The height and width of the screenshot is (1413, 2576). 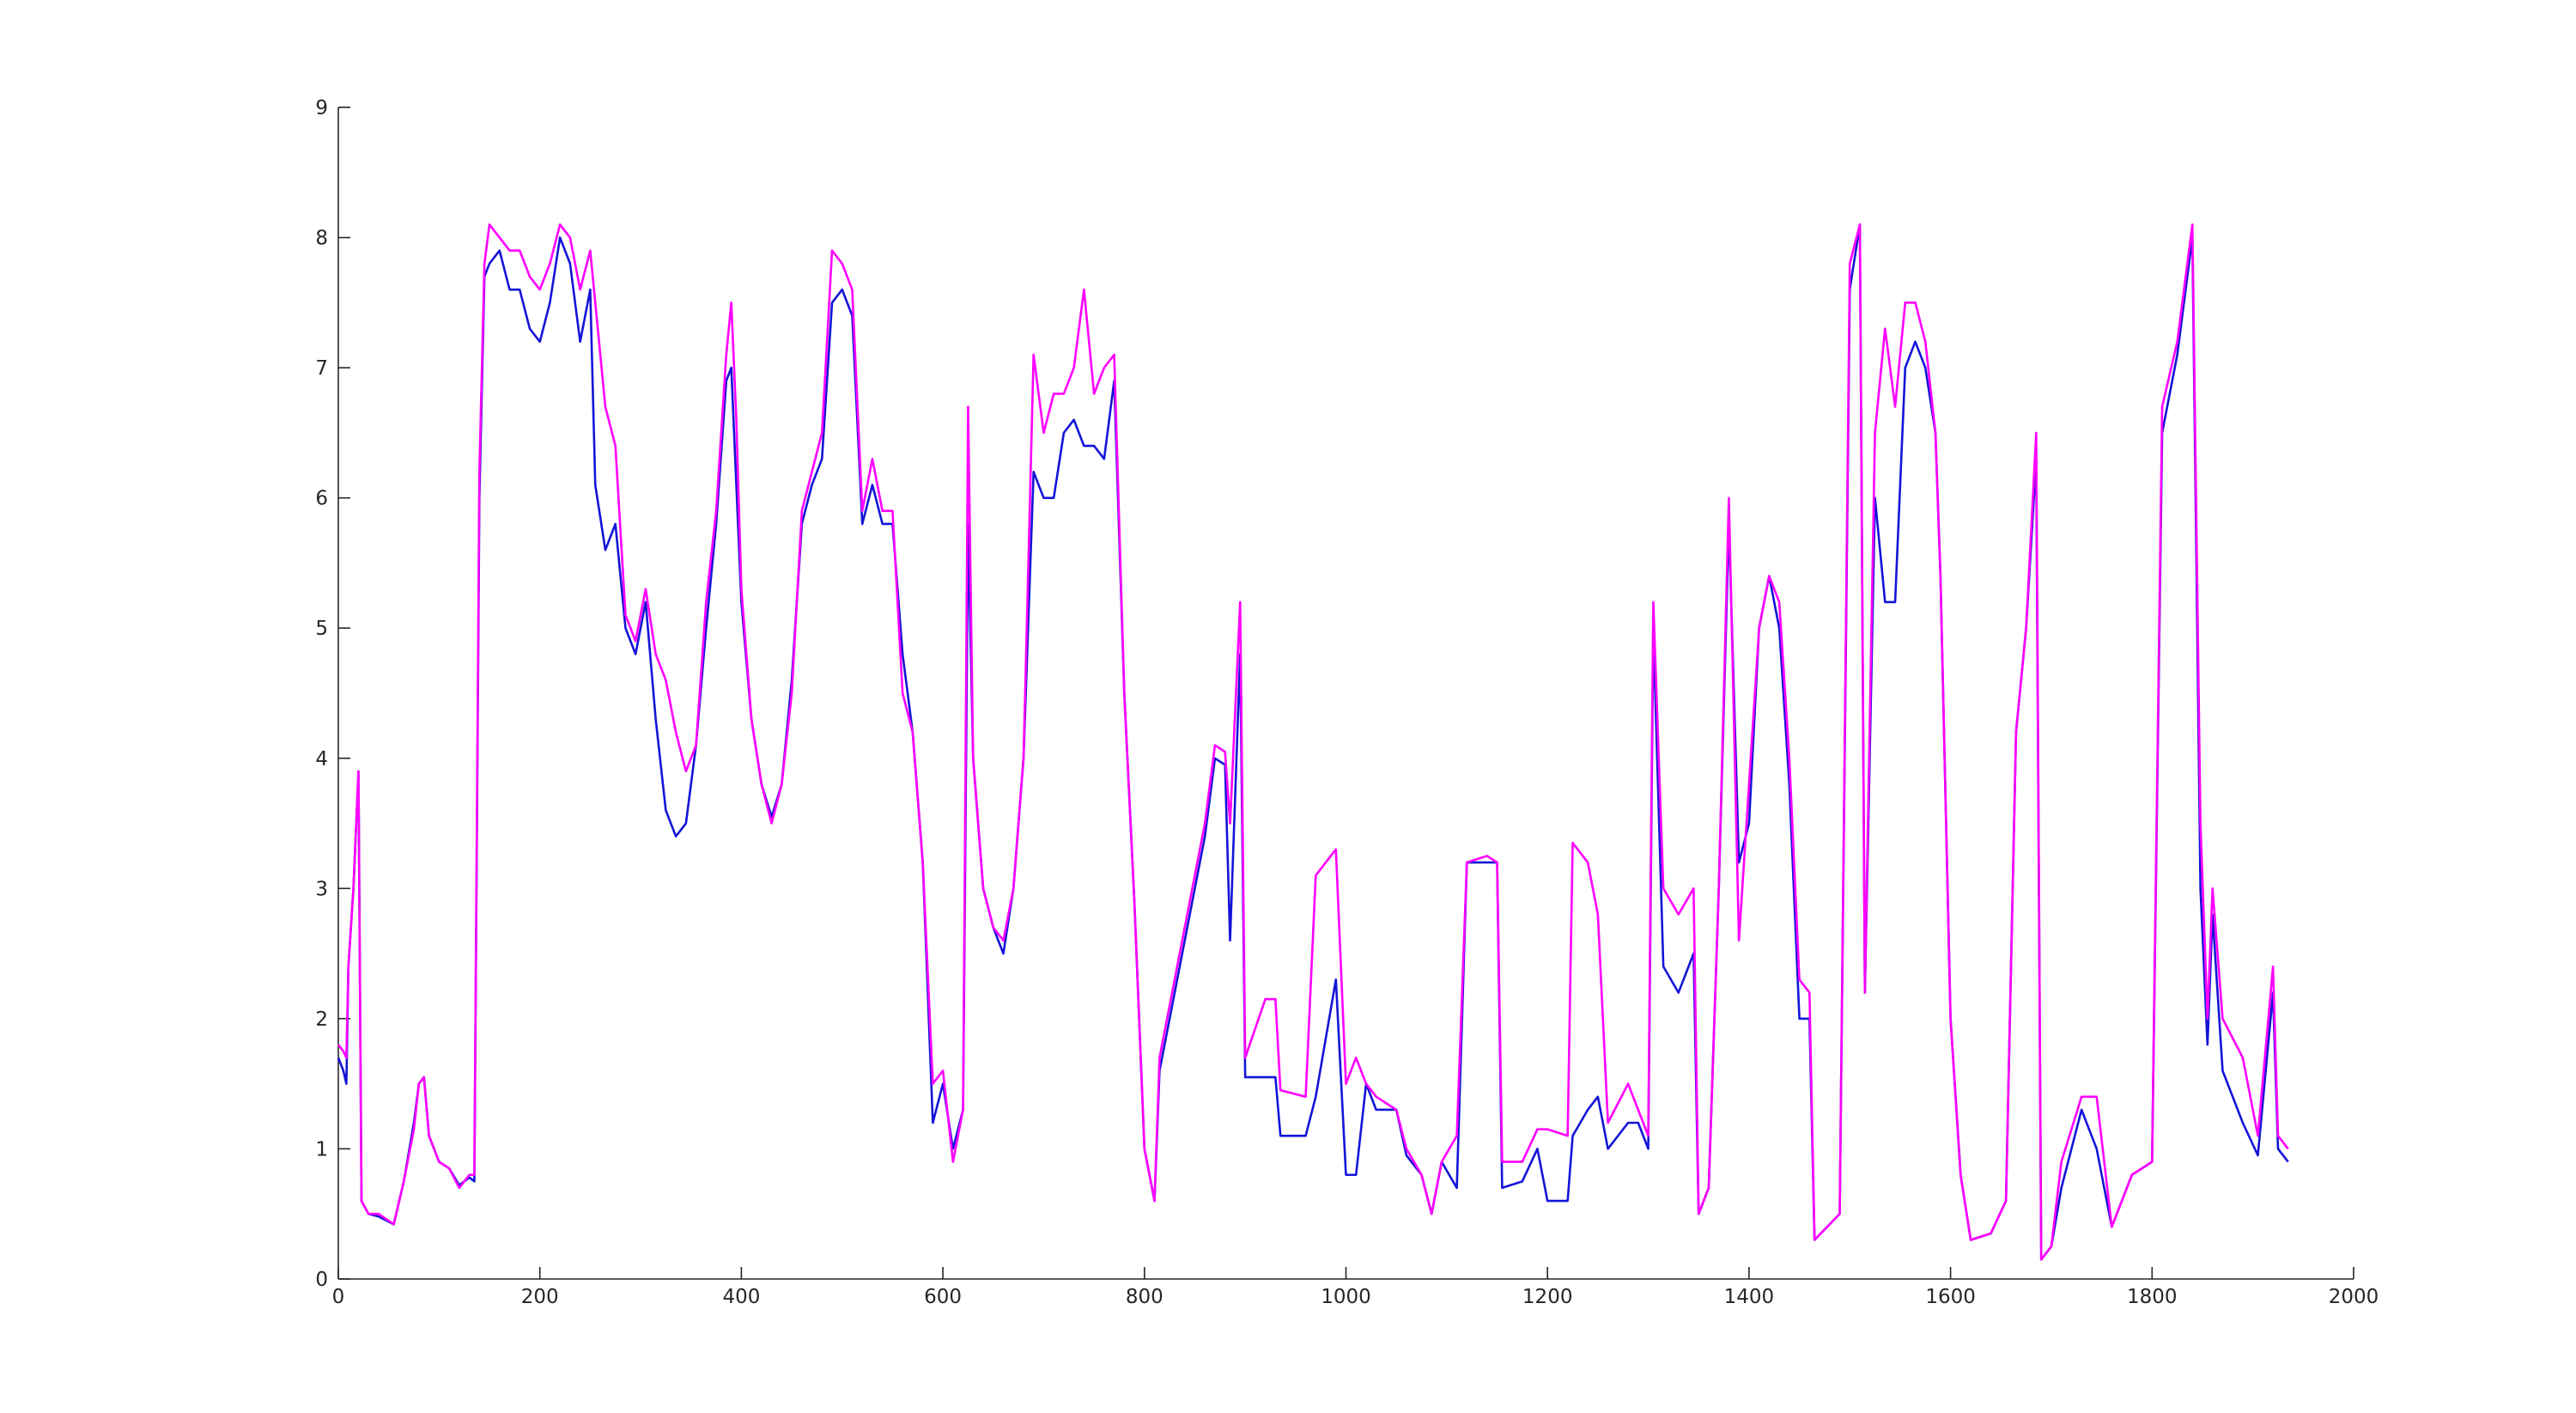 What do you see at coordinates (322, 1280) in the screenshot?
I see `y-tick-label: 0` at bounding box center [322, 1280].